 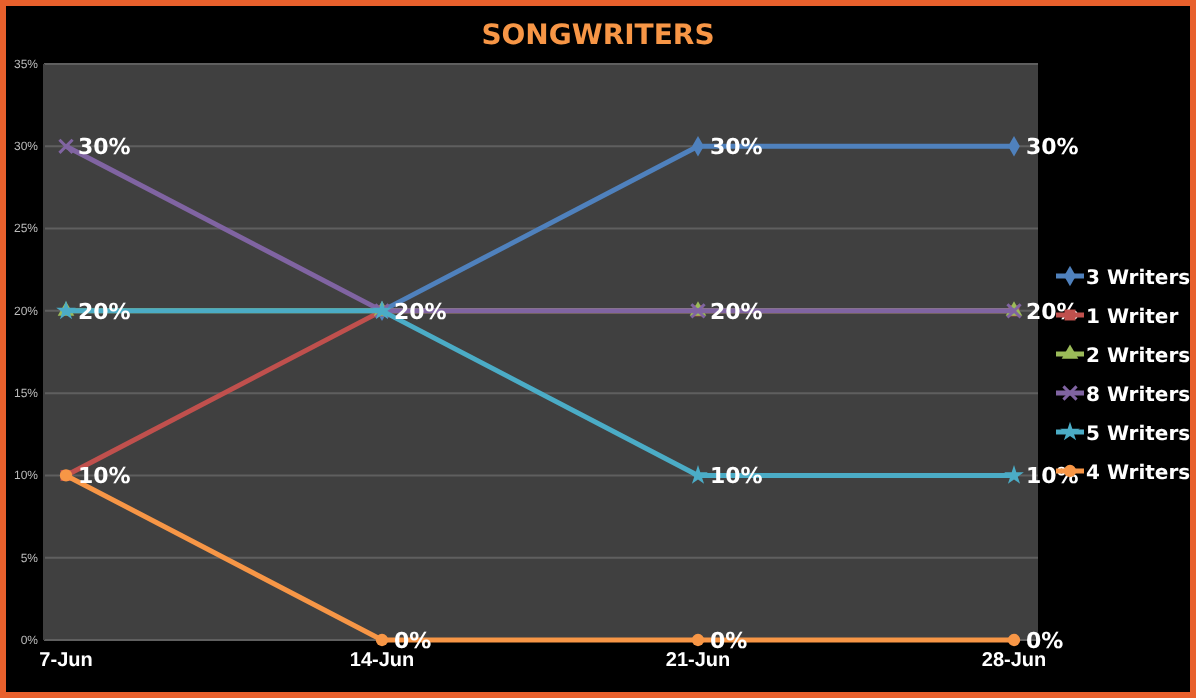 What do you see at coordinates (1138, 357) in the screenshot?
I see `legend-label: 2 Writers` at bounding box center [1138, 357].